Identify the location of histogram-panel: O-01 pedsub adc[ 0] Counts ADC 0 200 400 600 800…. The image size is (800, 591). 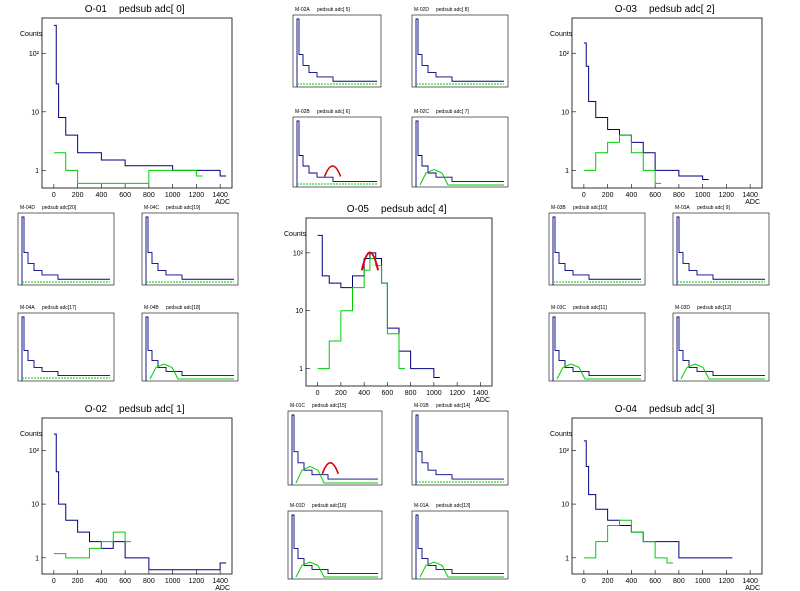
(126, 105).